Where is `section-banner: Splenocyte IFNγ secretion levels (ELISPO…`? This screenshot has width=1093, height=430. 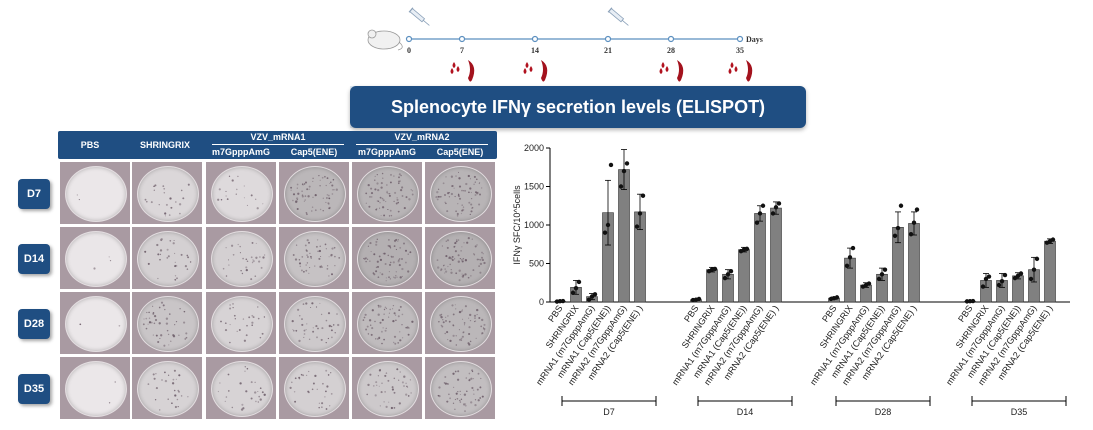 section-banner: Splenocyte IFNγ secretion levels (ELISPO… is located at coordinates (578, 107).